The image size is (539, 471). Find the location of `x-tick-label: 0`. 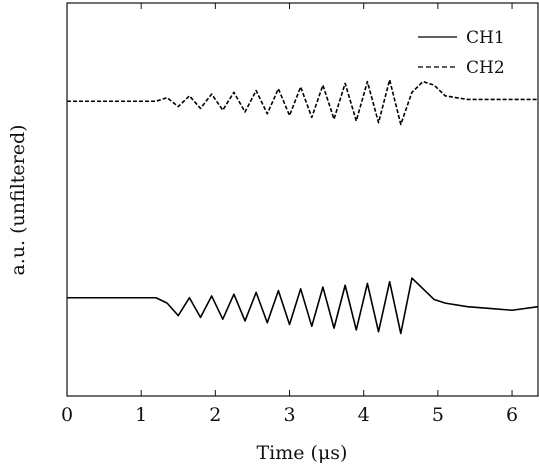

x-tick-label: 0 is located at coordinates (67, 415).